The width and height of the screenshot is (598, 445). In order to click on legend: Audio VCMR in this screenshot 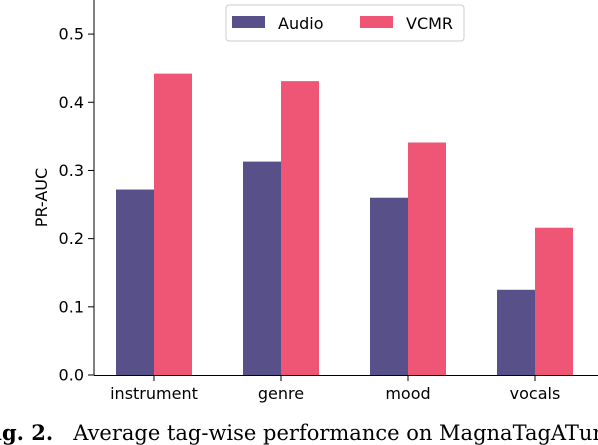, I will do `click(345, 23)`.